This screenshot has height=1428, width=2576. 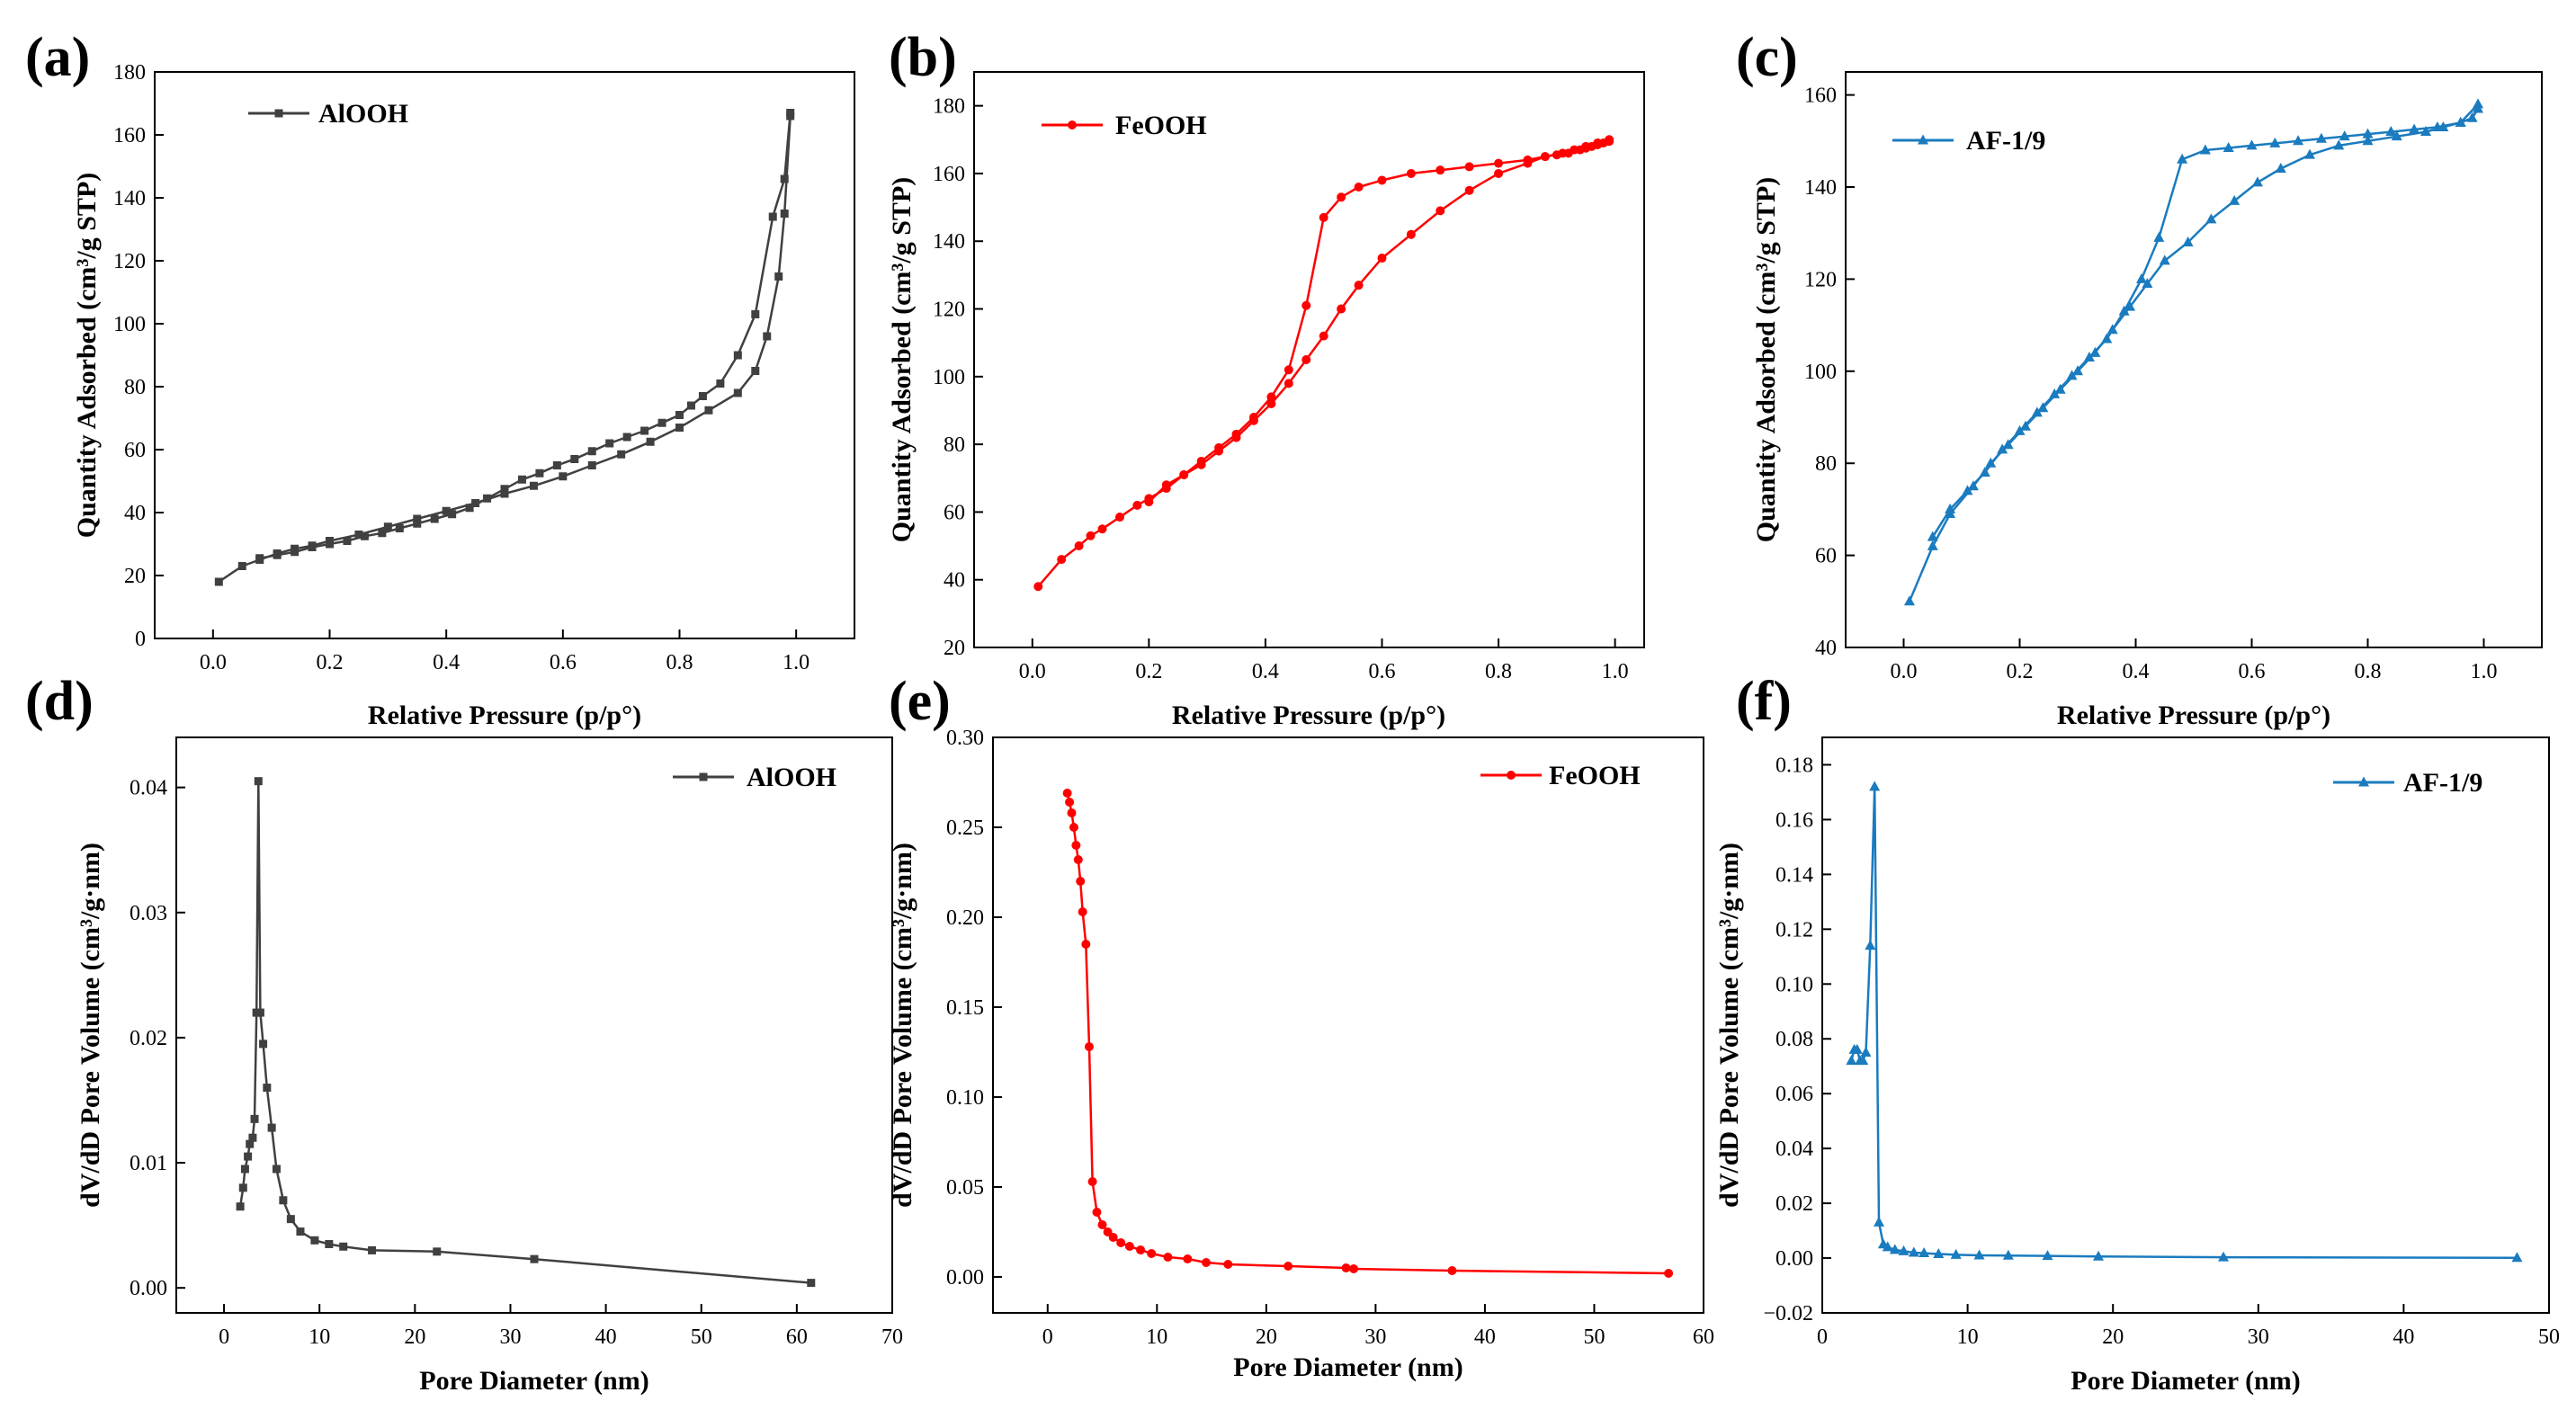 What do you see at coordinates (1047, 1337) in the screenshot?
I see `x-tick-label: 0` at bounding box center [1047, 1337].